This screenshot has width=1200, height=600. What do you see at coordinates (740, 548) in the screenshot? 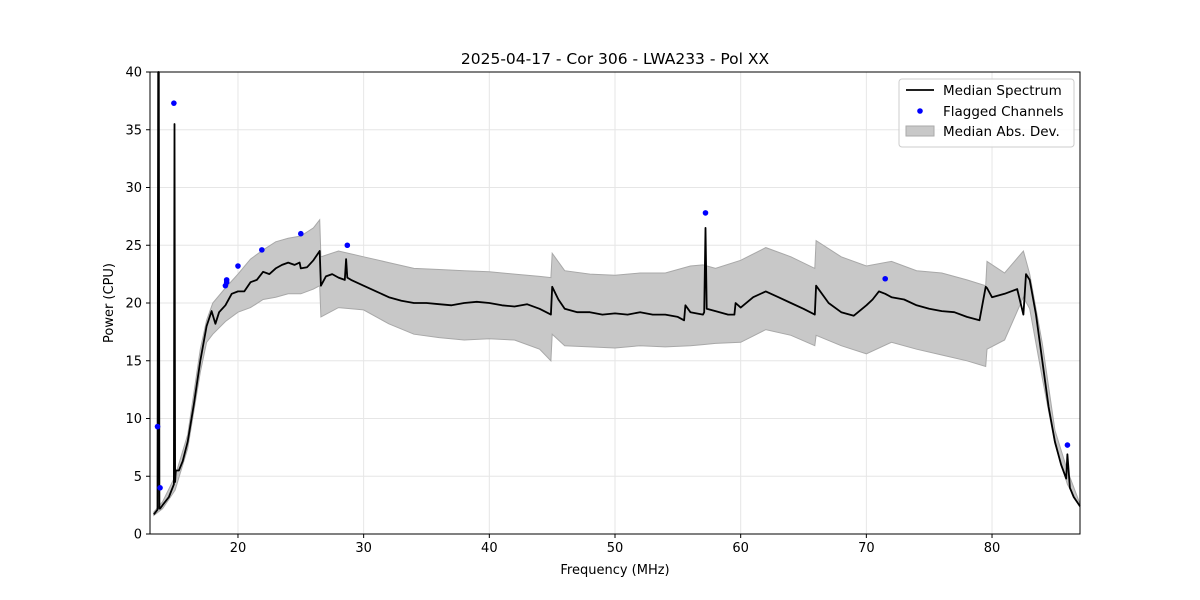
I see `x-tick-label: 60` at bounding box center [740, 548].